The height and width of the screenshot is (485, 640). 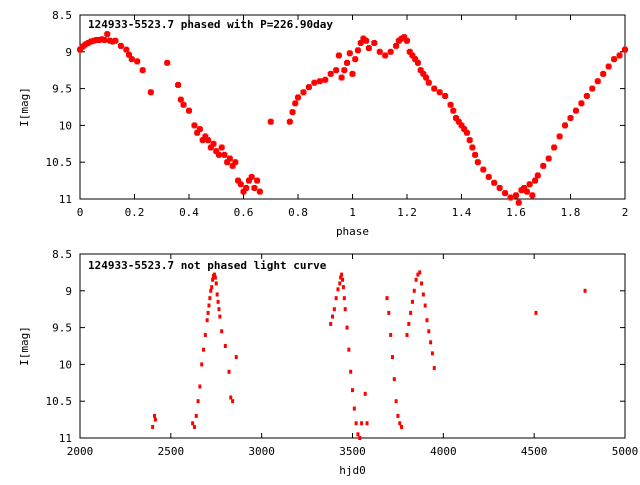 I want to click on plot-title: 124933-5523.7 not phased light curve, so click(x=207, y=265).